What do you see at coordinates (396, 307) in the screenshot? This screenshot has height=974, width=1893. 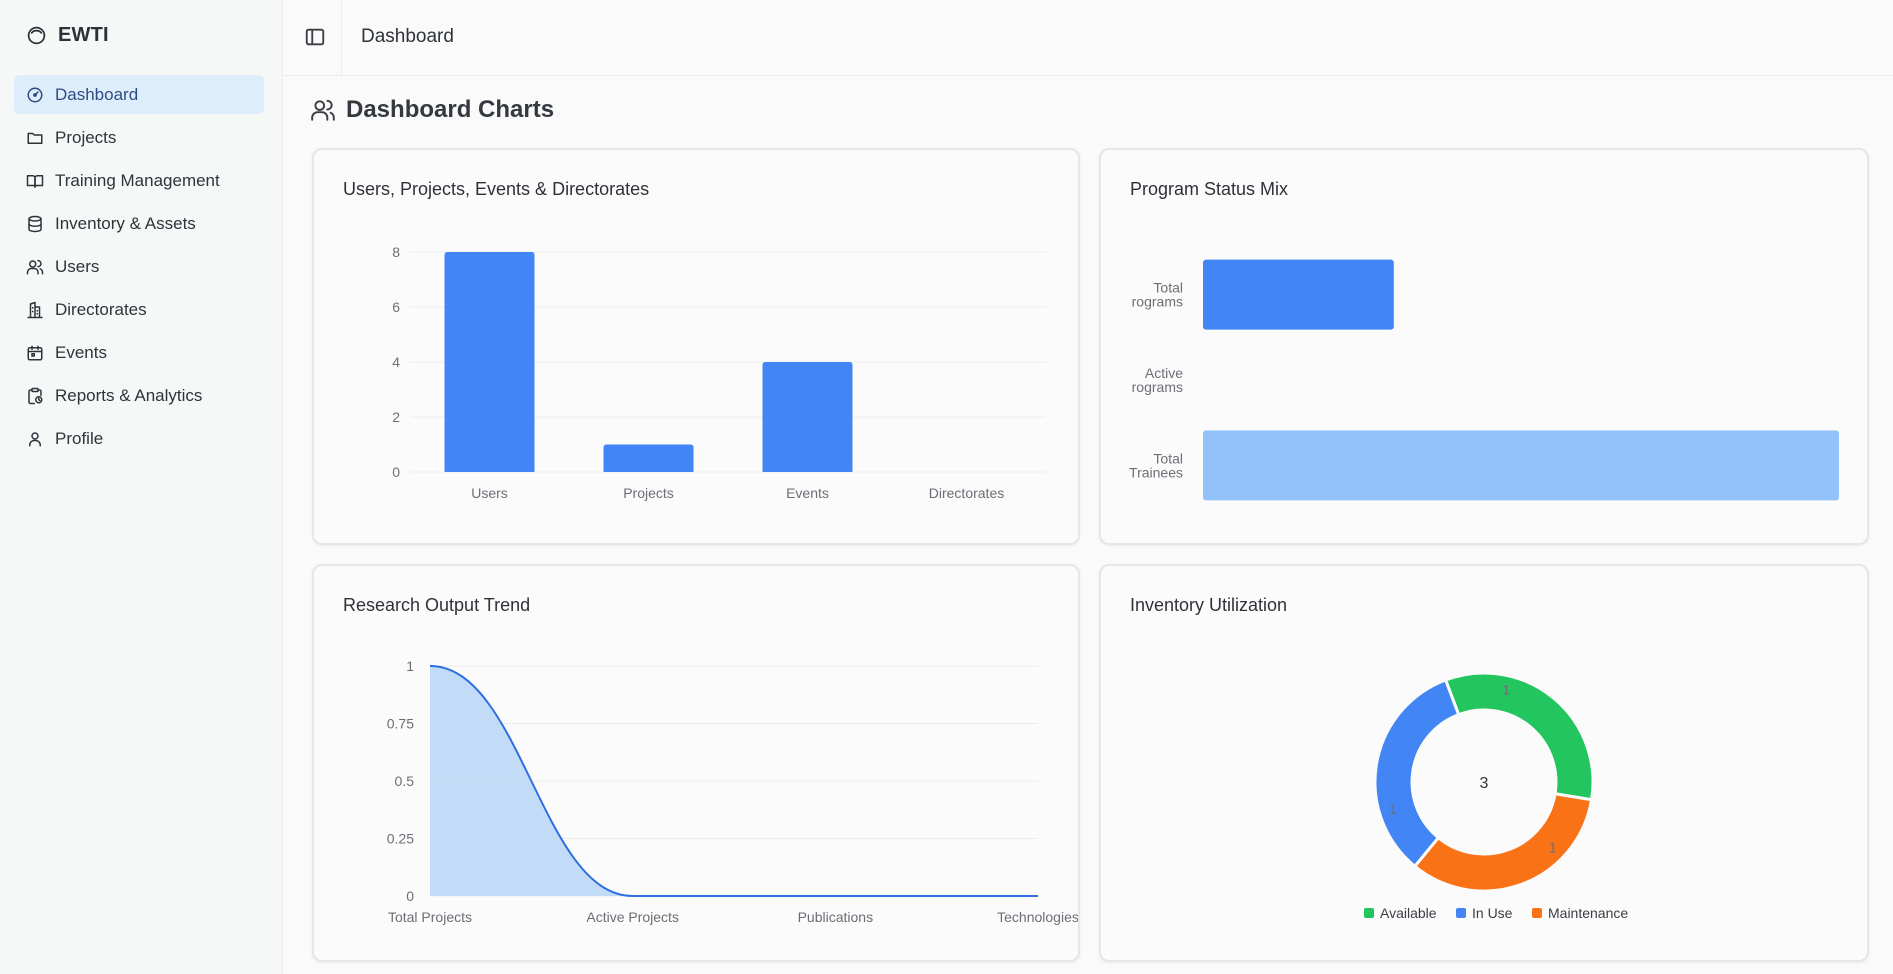 I see `y-tick-label: 6` at bounding box center [396, 307].